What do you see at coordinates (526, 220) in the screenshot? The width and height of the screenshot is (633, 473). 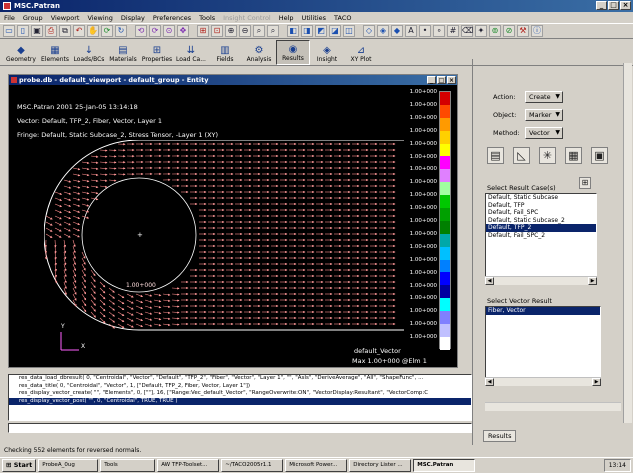 I see `result-case-item: Default, Static Subcase_2` at bounding box center [526, 220].